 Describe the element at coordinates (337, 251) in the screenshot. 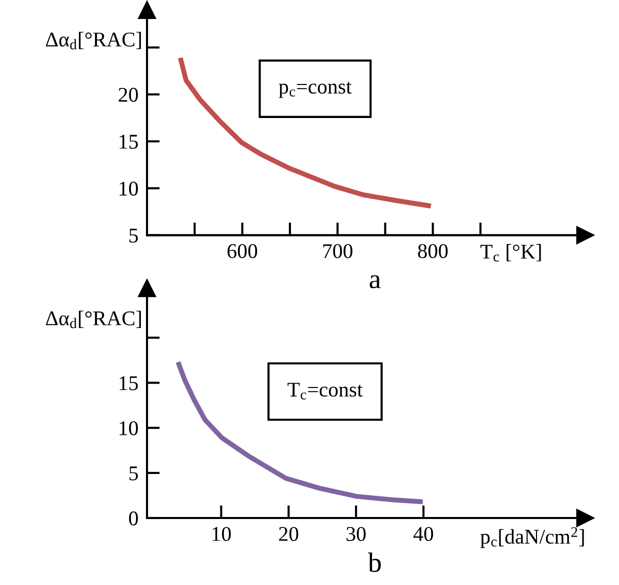

I see `x-tick-label: 700` at that location.